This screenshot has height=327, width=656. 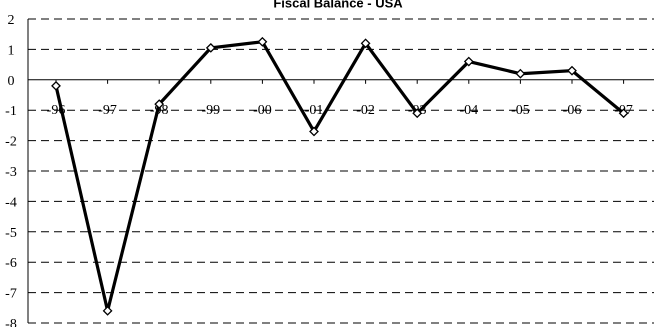 I want to click on x-tick-label: -05, so click(x=520, y=110).